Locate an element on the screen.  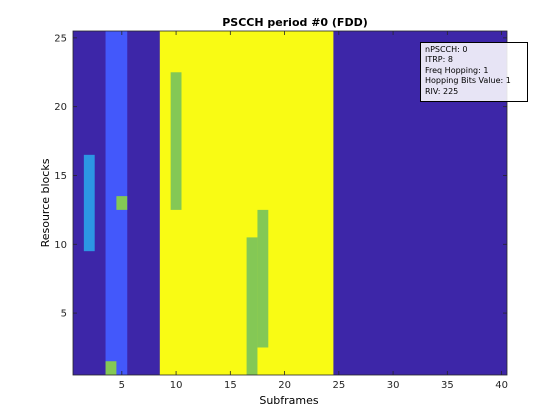
x-tick-label: 35 is located at coordinates (447, 385).